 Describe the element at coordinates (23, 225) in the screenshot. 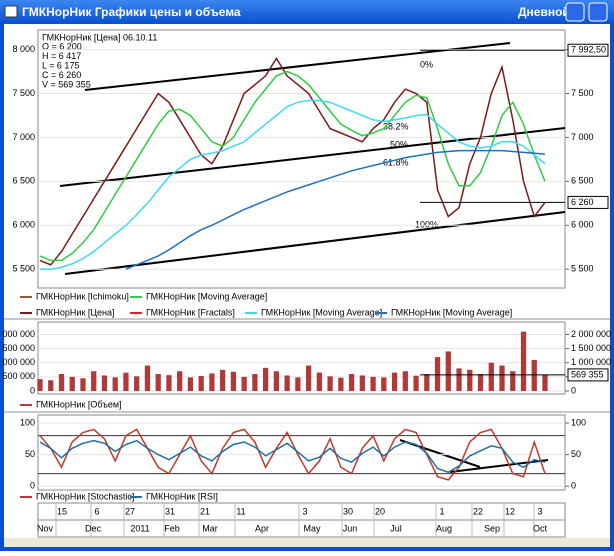

I see `y-tick-label: 6 000` at that location.